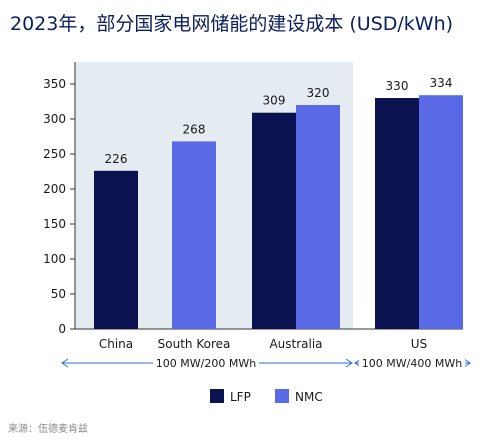  What do you see at coordinates (318, 217) in the screenshot?
I see `bar-nmc-australia` at bounding box center [318, 217].